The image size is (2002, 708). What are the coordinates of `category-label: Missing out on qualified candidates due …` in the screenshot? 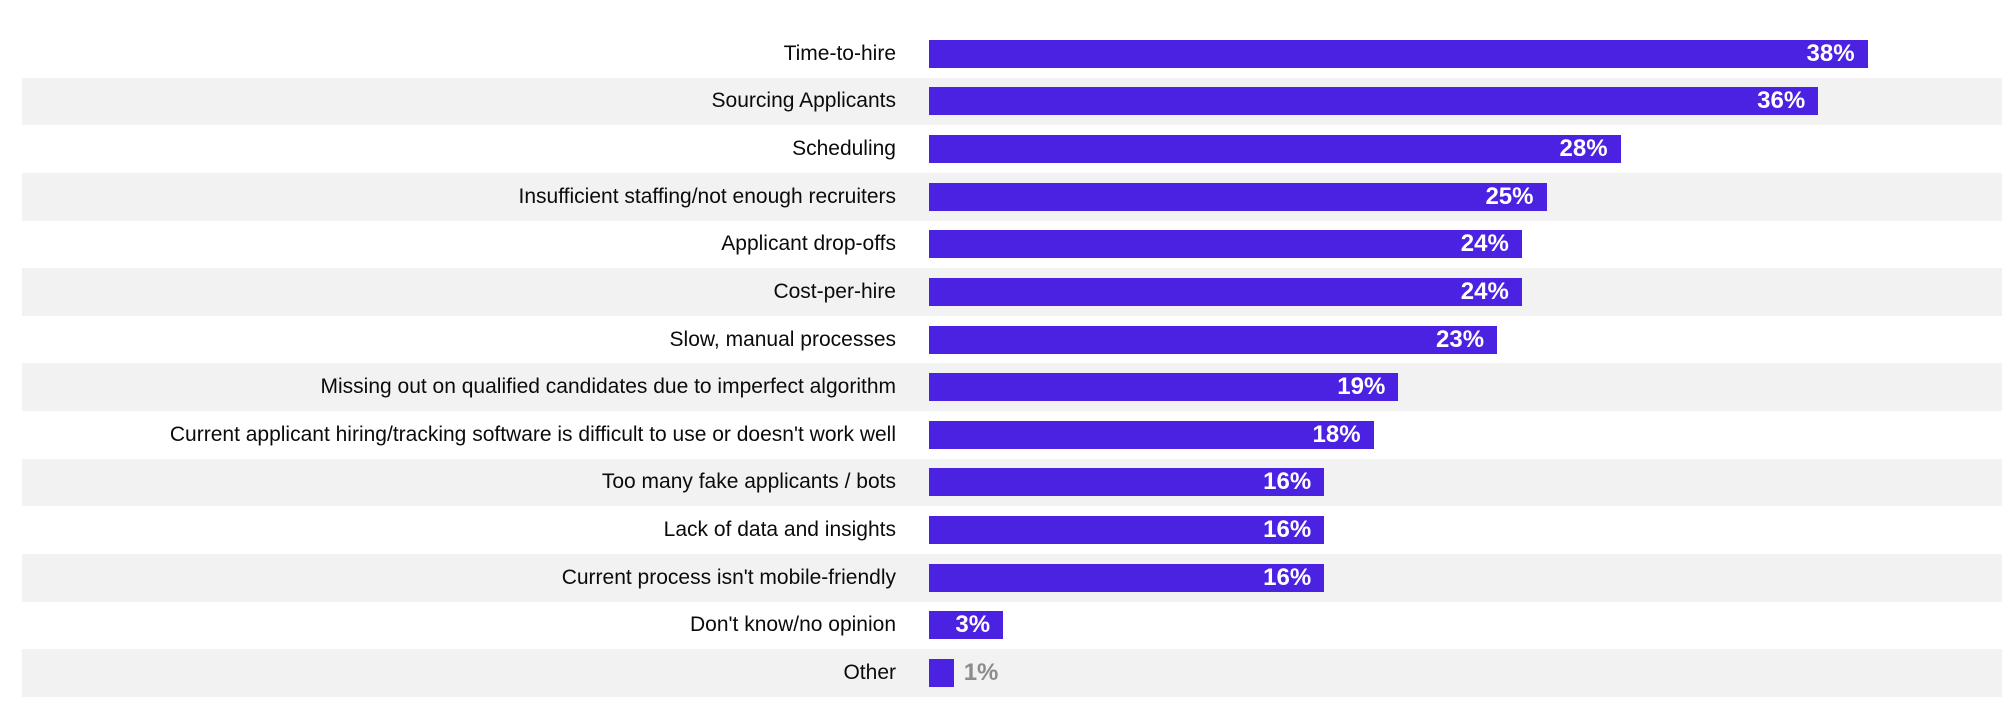 It's located at (608, 387).